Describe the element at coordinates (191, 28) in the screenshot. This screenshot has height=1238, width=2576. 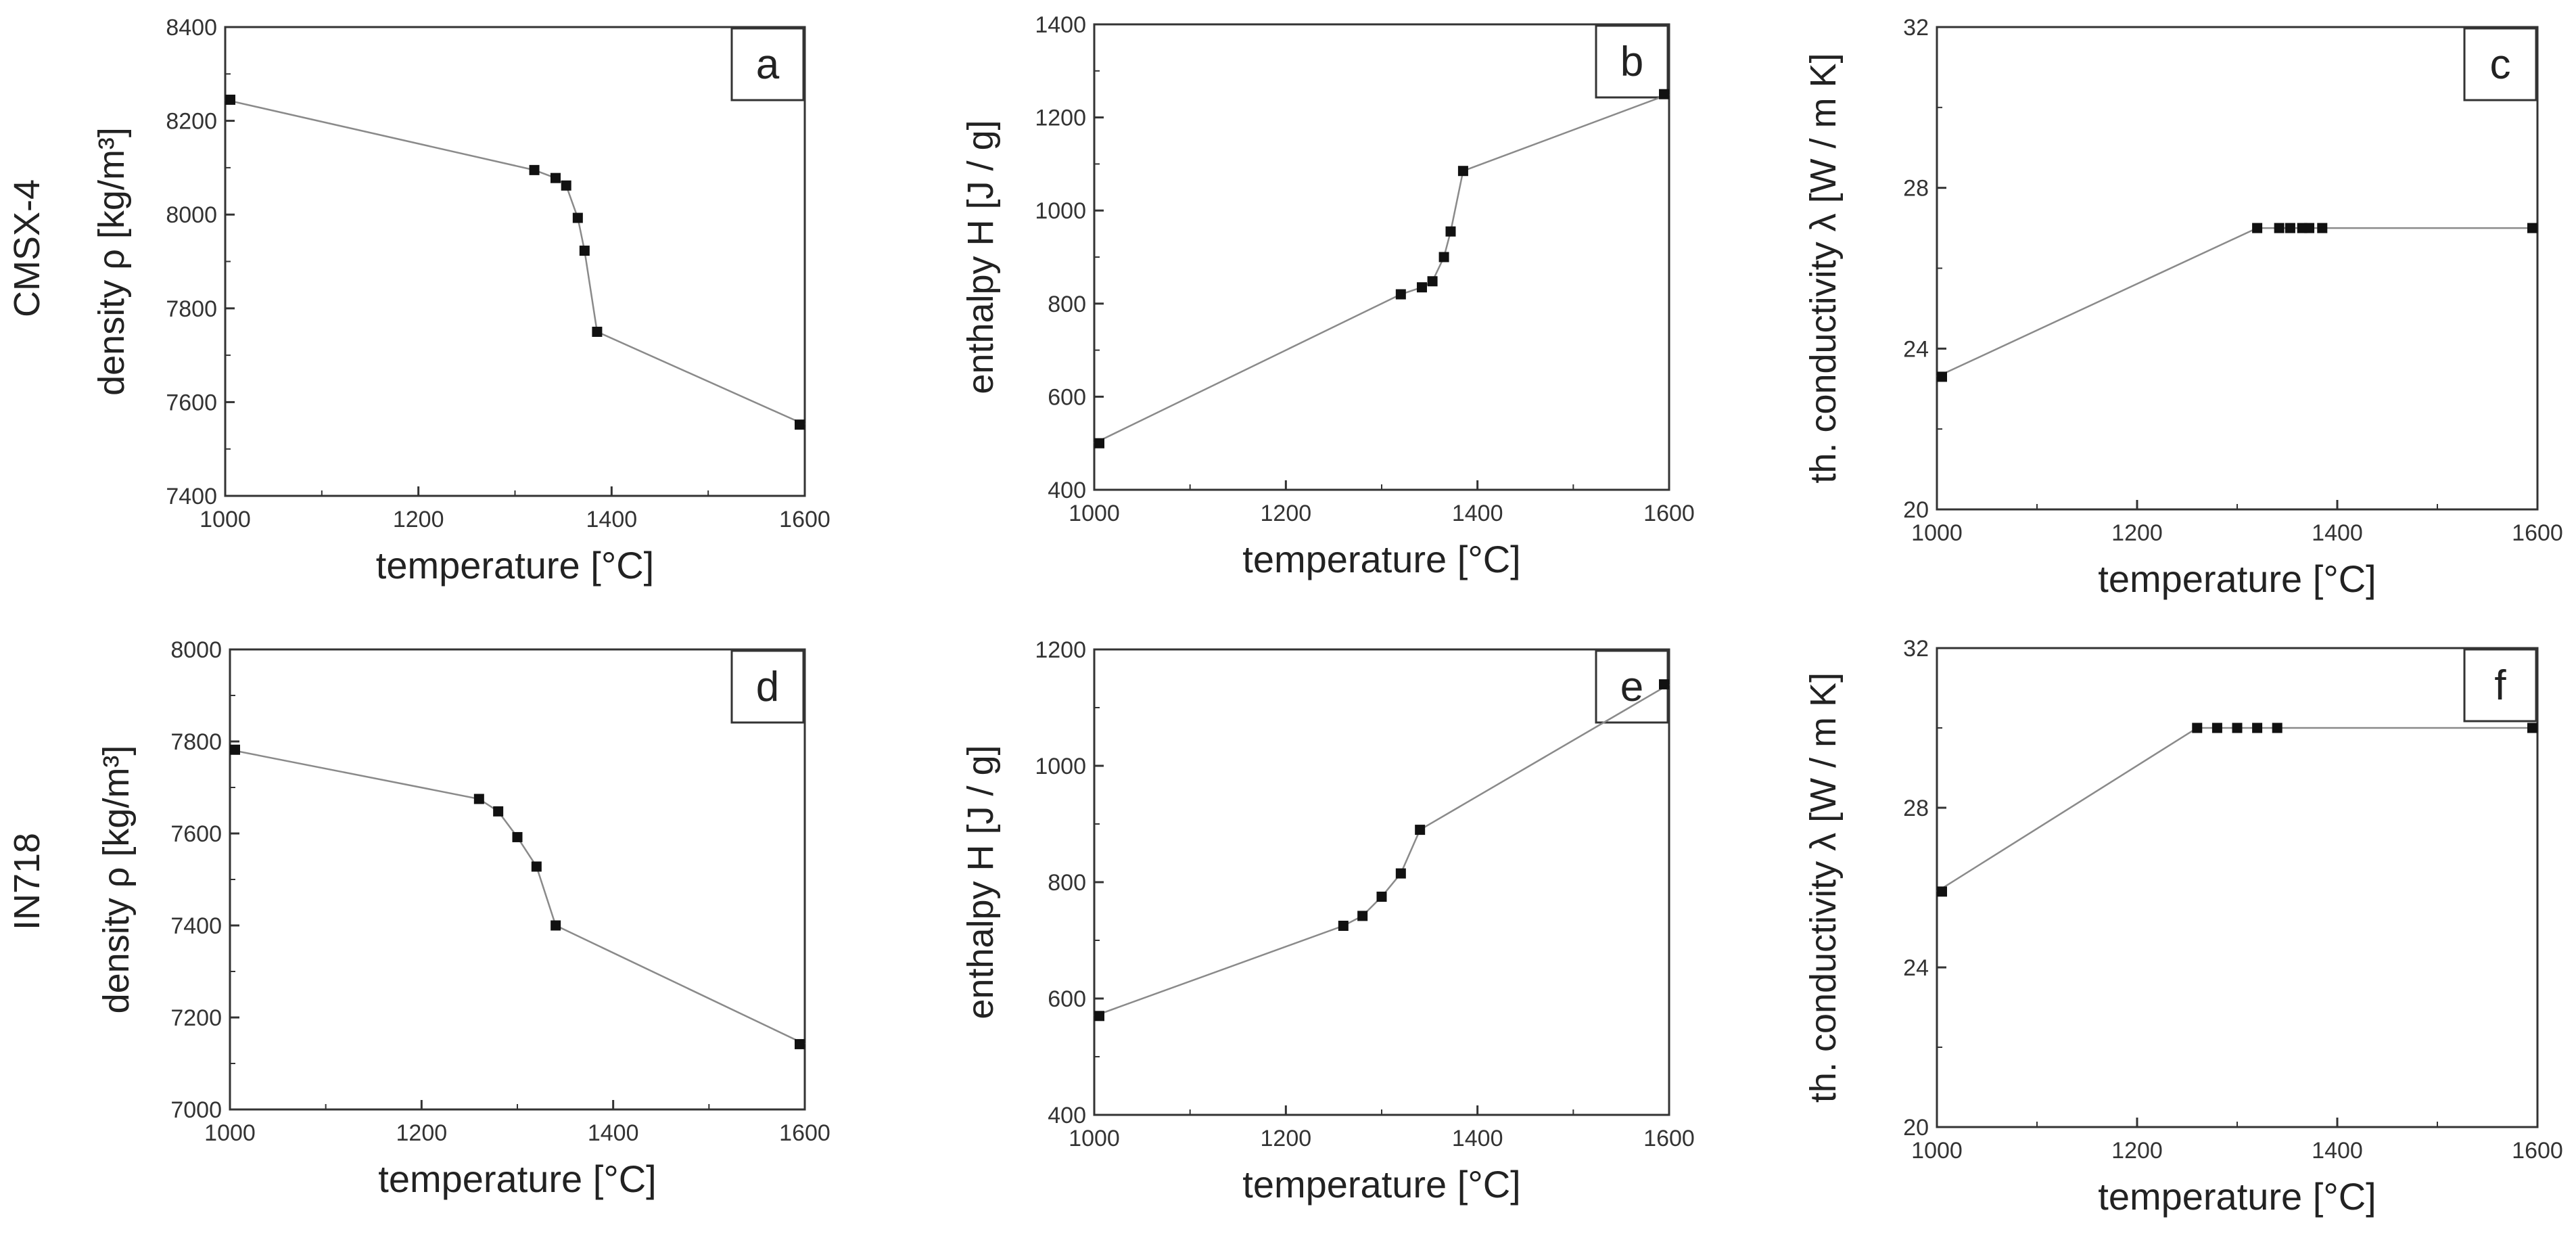
I see `y-tick-label: 8400` at that location.